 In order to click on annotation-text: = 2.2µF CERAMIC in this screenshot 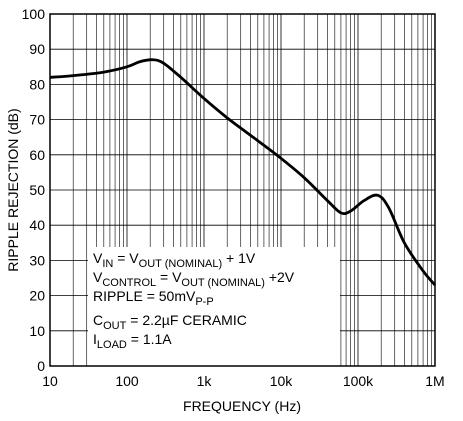, I will do `click(186, 320)`.